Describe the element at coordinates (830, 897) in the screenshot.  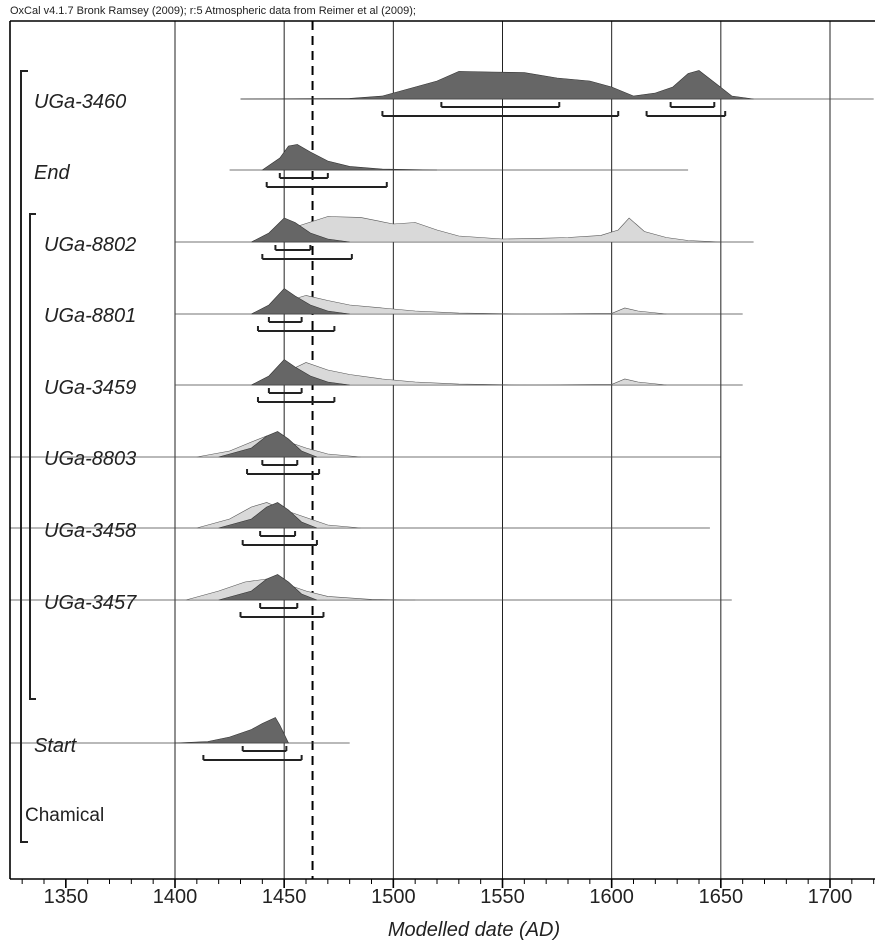
I see `x-tick-label-1700: 1700` at that location.